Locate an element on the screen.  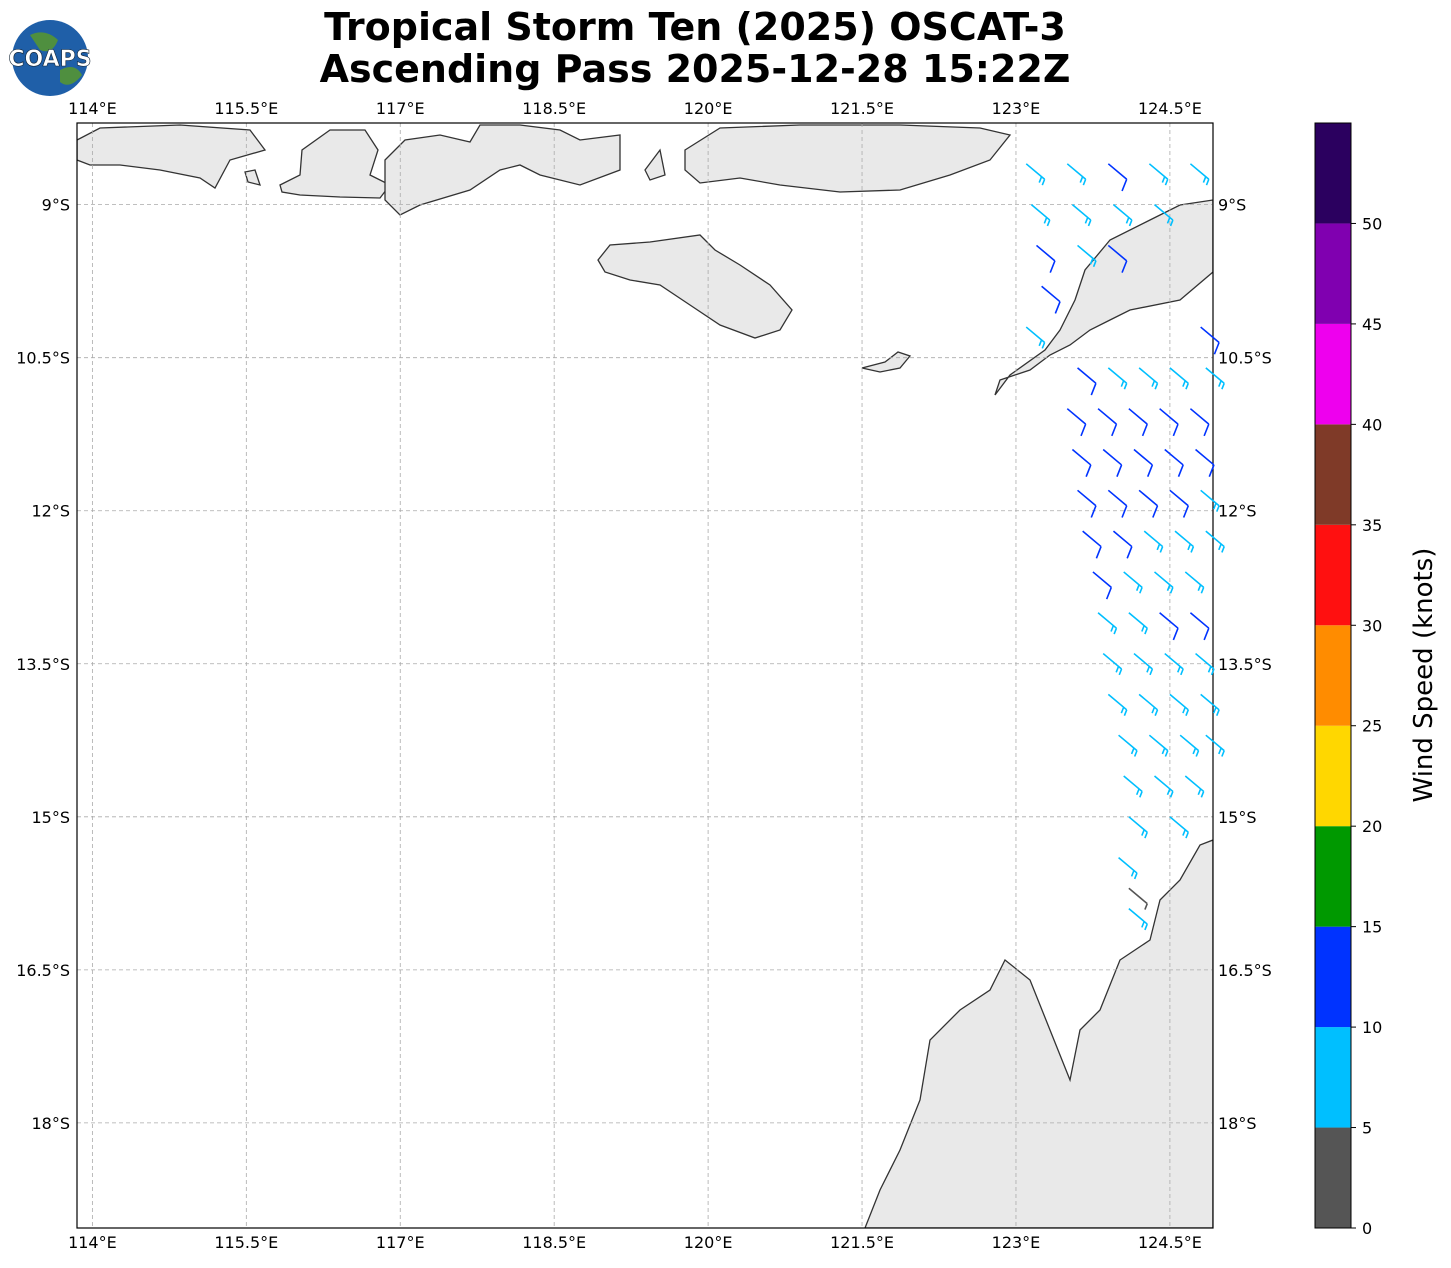
x-tick-label: 114°E is located at coordinates (92, 1242).